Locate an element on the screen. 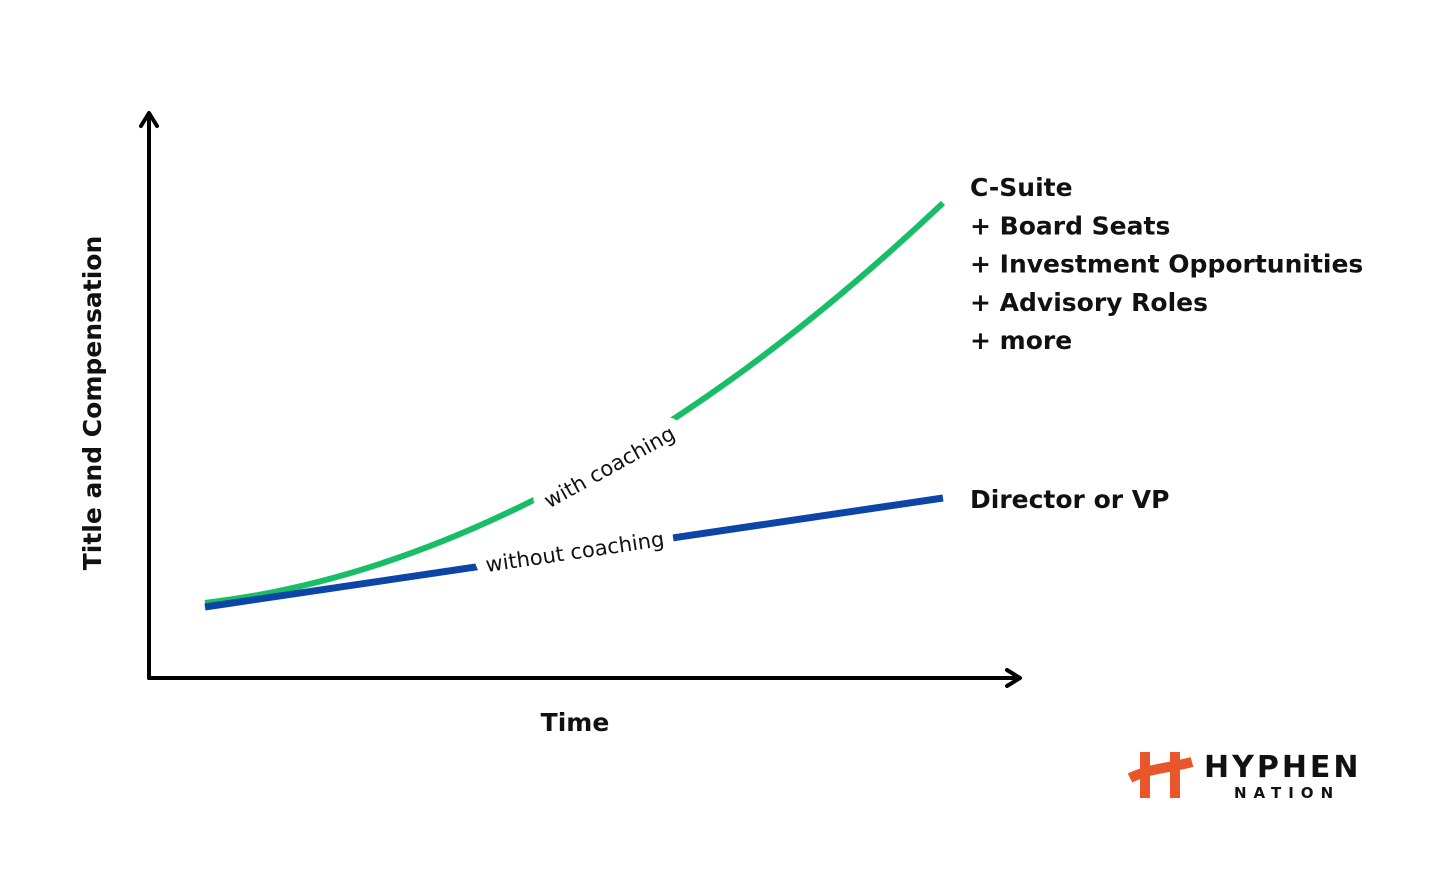 This screenshot has width=1456, height=880. with-outcome: + Board Seats is located at coordinates (1070, 225).